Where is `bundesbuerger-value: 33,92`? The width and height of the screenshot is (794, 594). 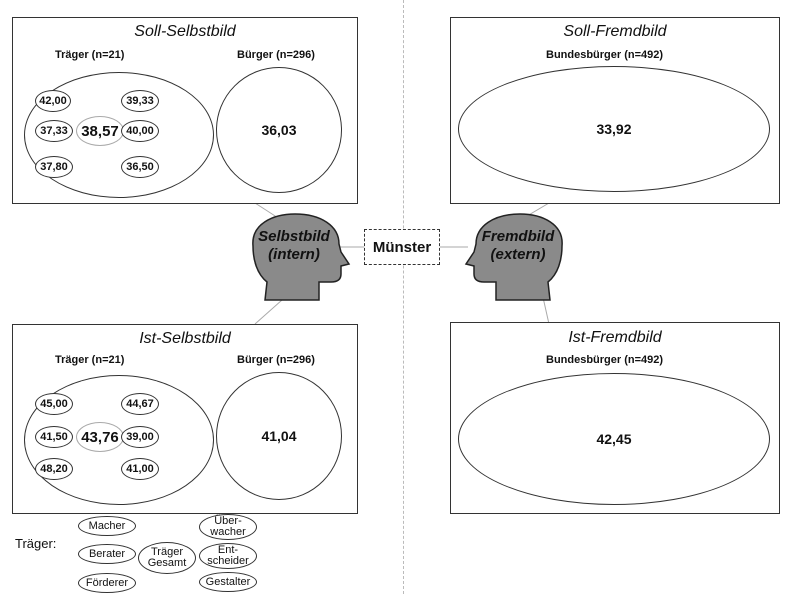
bundesbuerger-value: 33,92 is located at coordinates (614, 129).